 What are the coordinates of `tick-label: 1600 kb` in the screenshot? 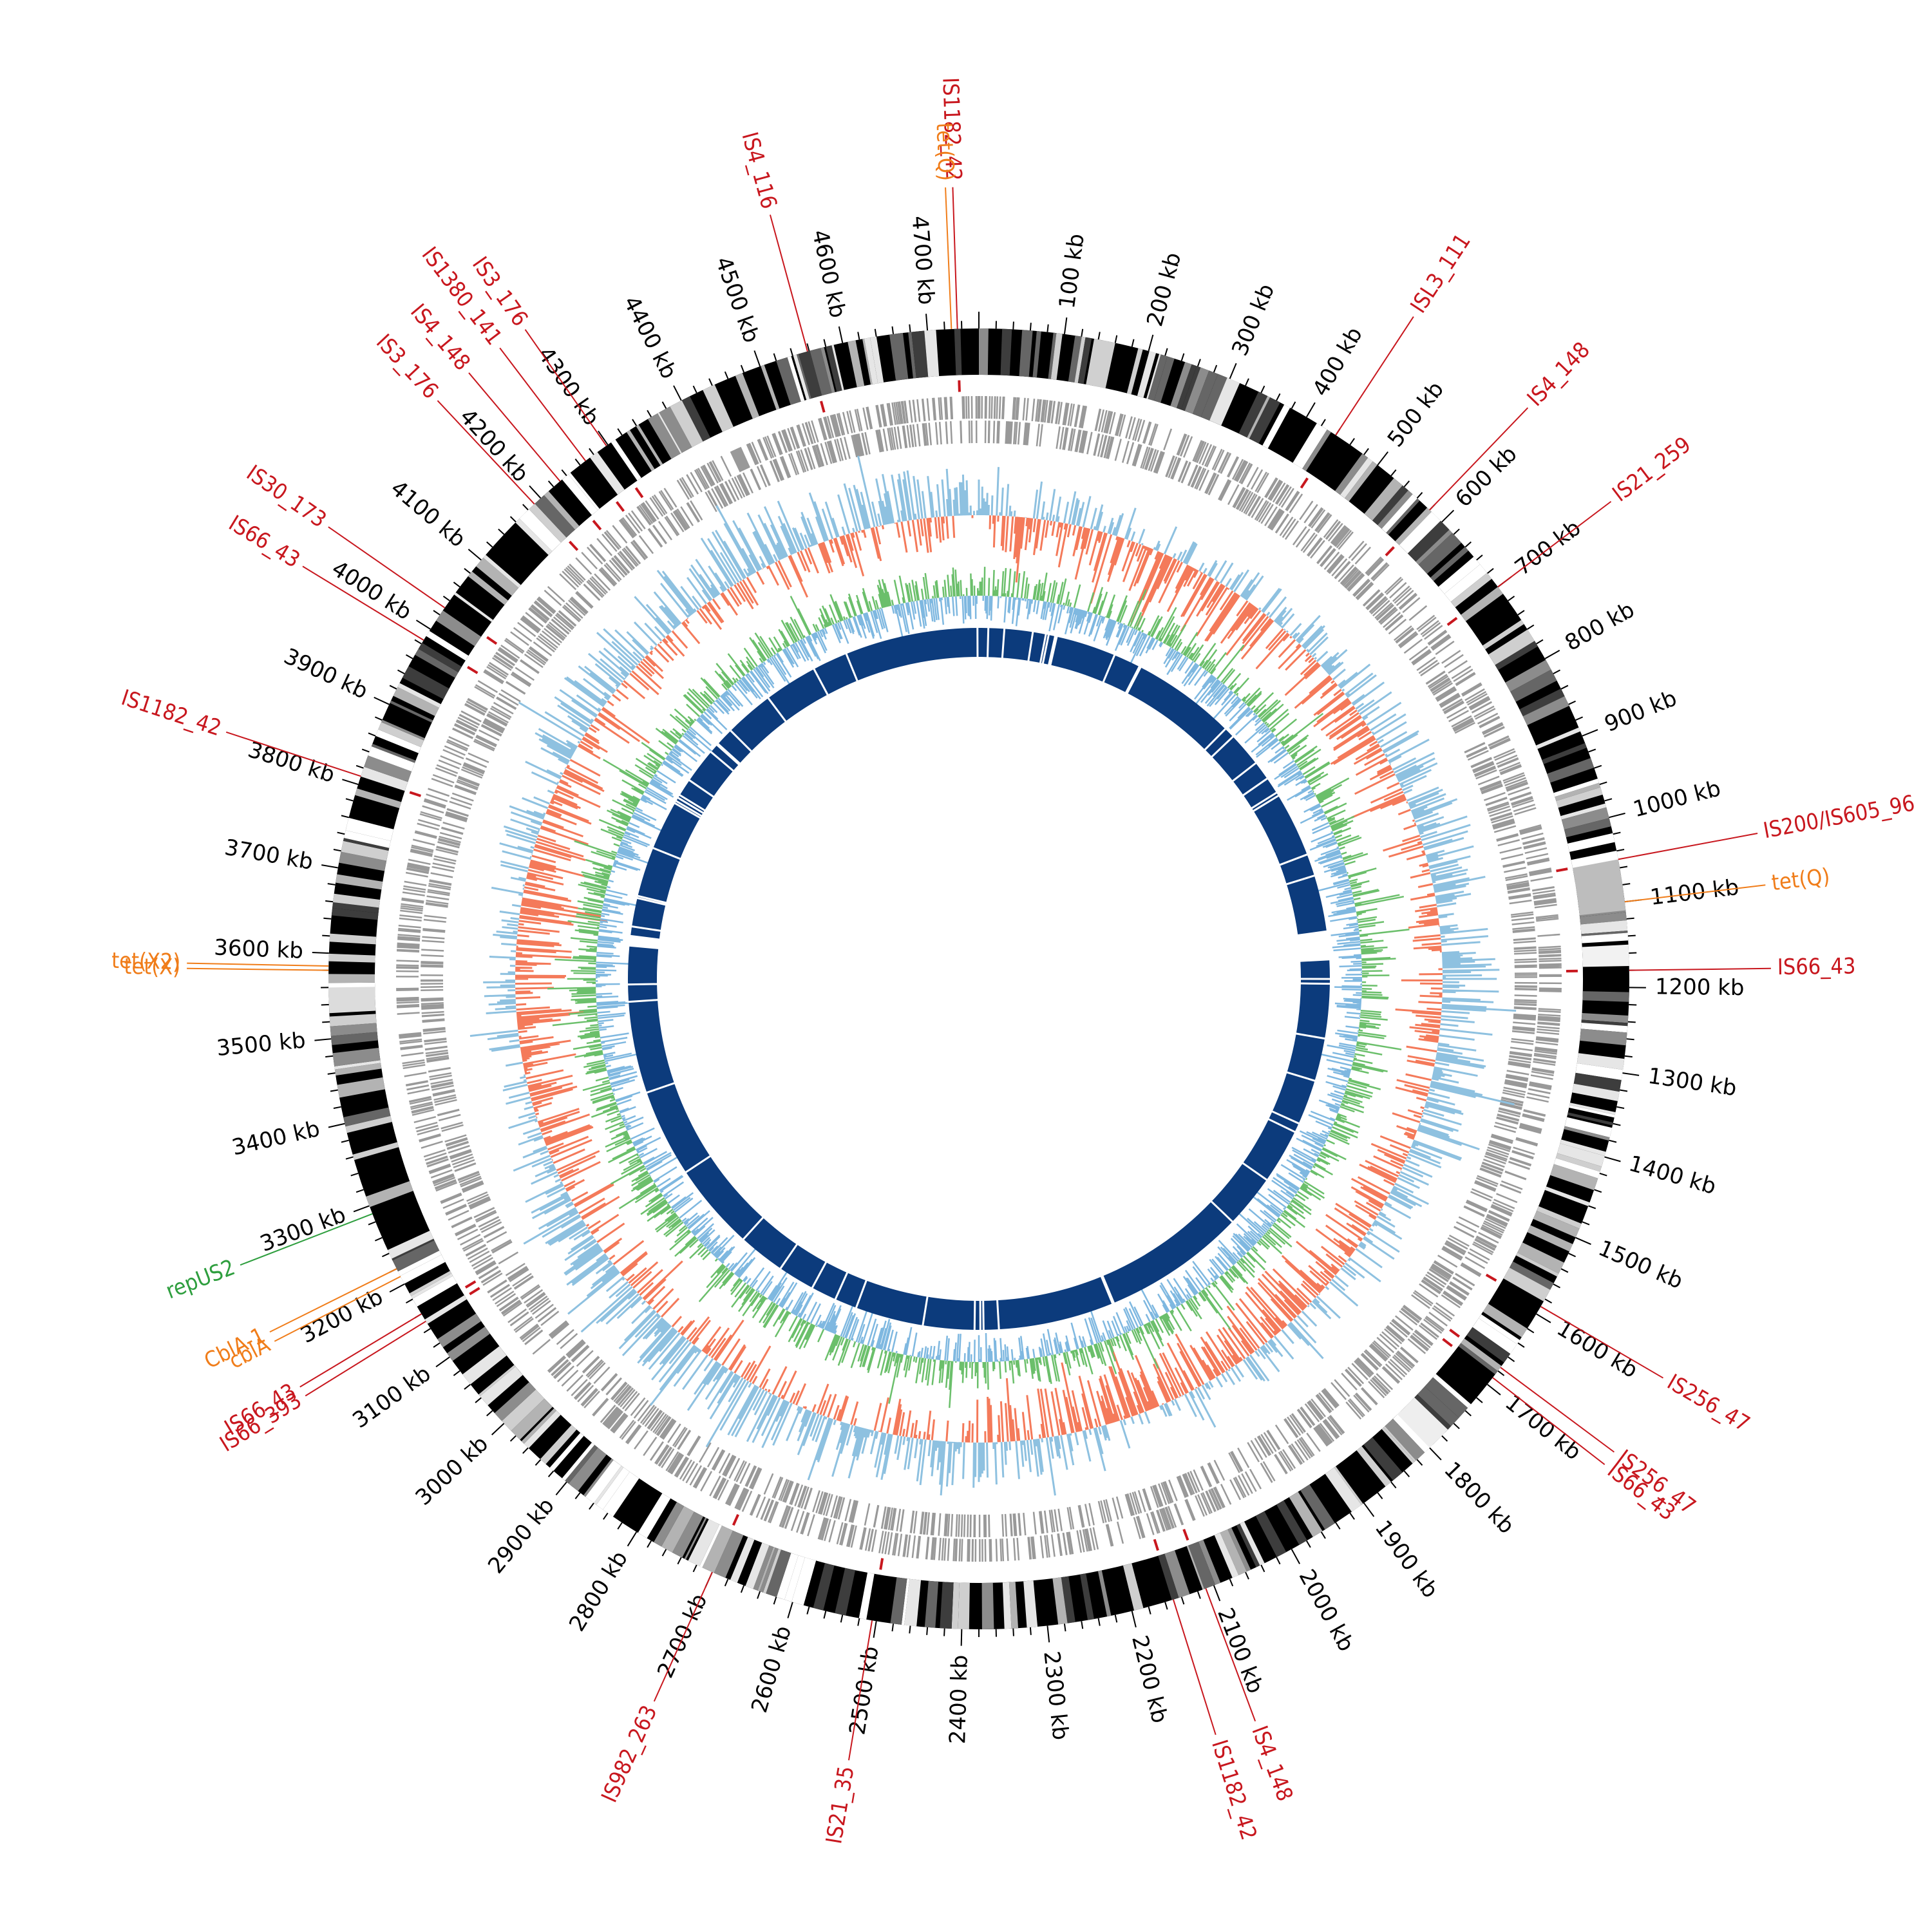 It's located at (1597, 1349).